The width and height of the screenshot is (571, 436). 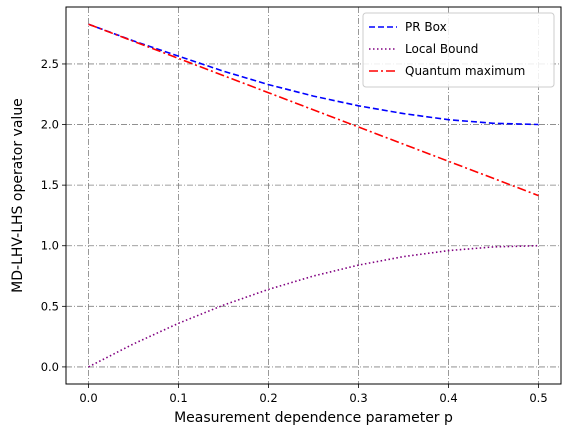 What do you see at coordinates (18, 195) in the screenshot?
I see `y-axis-label: MD-LHV-LHS operator value` at bounding box center [18, 195].